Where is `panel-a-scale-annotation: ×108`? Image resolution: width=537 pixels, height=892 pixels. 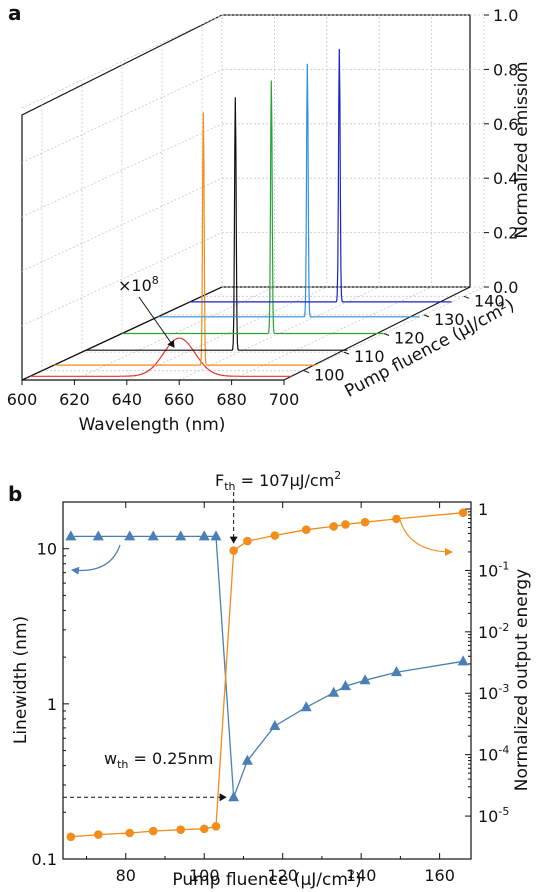
panel-a-scale-annotation: ×108 is located at coordinates (146, 311).